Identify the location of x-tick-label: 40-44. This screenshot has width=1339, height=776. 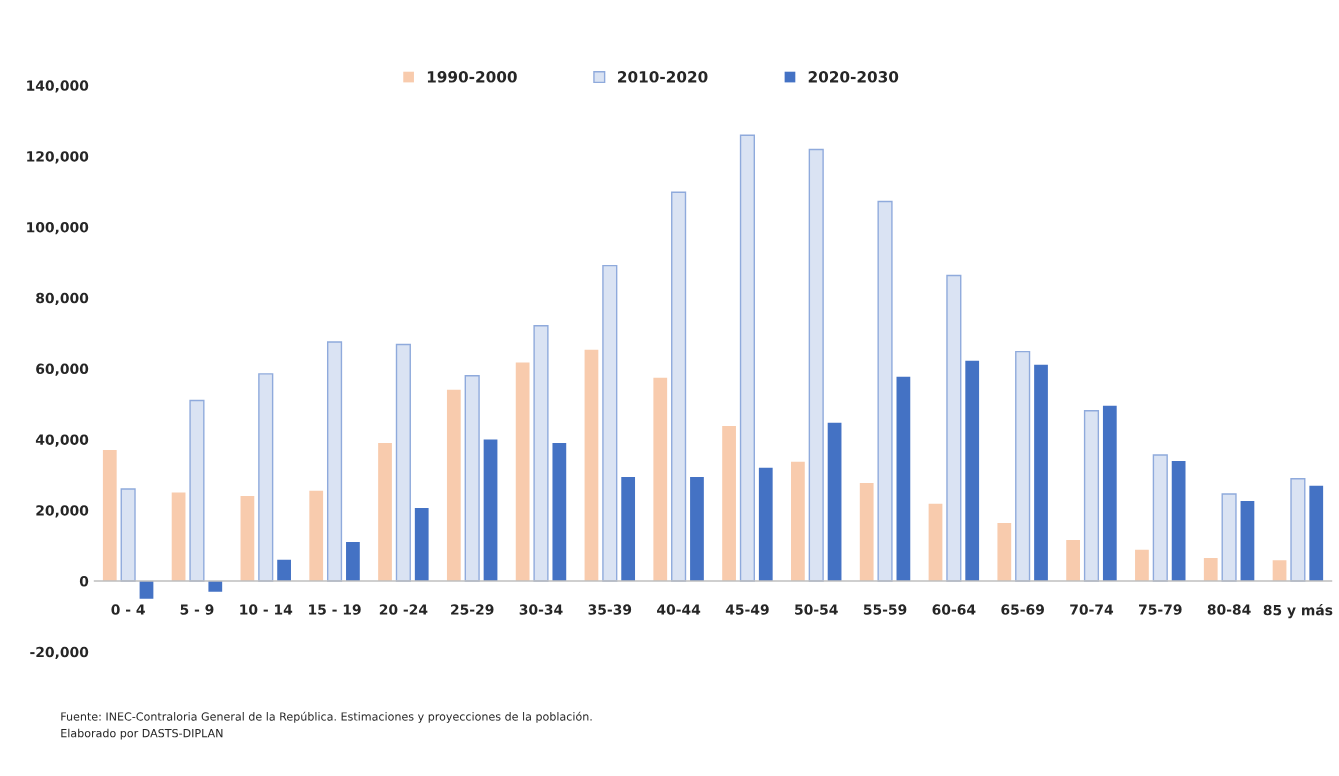
(679, 609).